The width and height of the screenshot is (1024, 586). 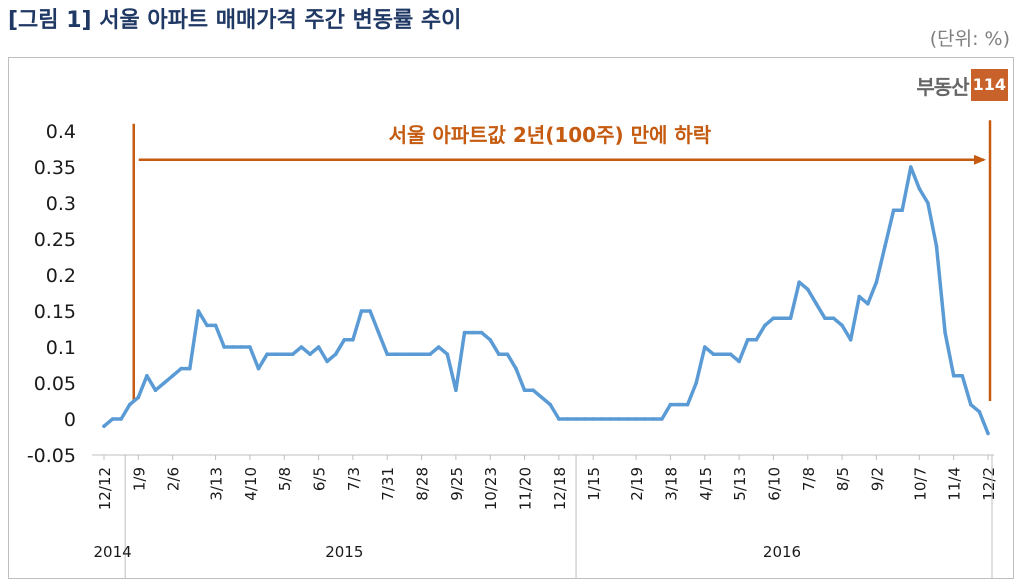 What do you see at coordinates (217, 484) in the screenshot?
I see `x-tick-label: 3/13` at bounding box center [217, 484].